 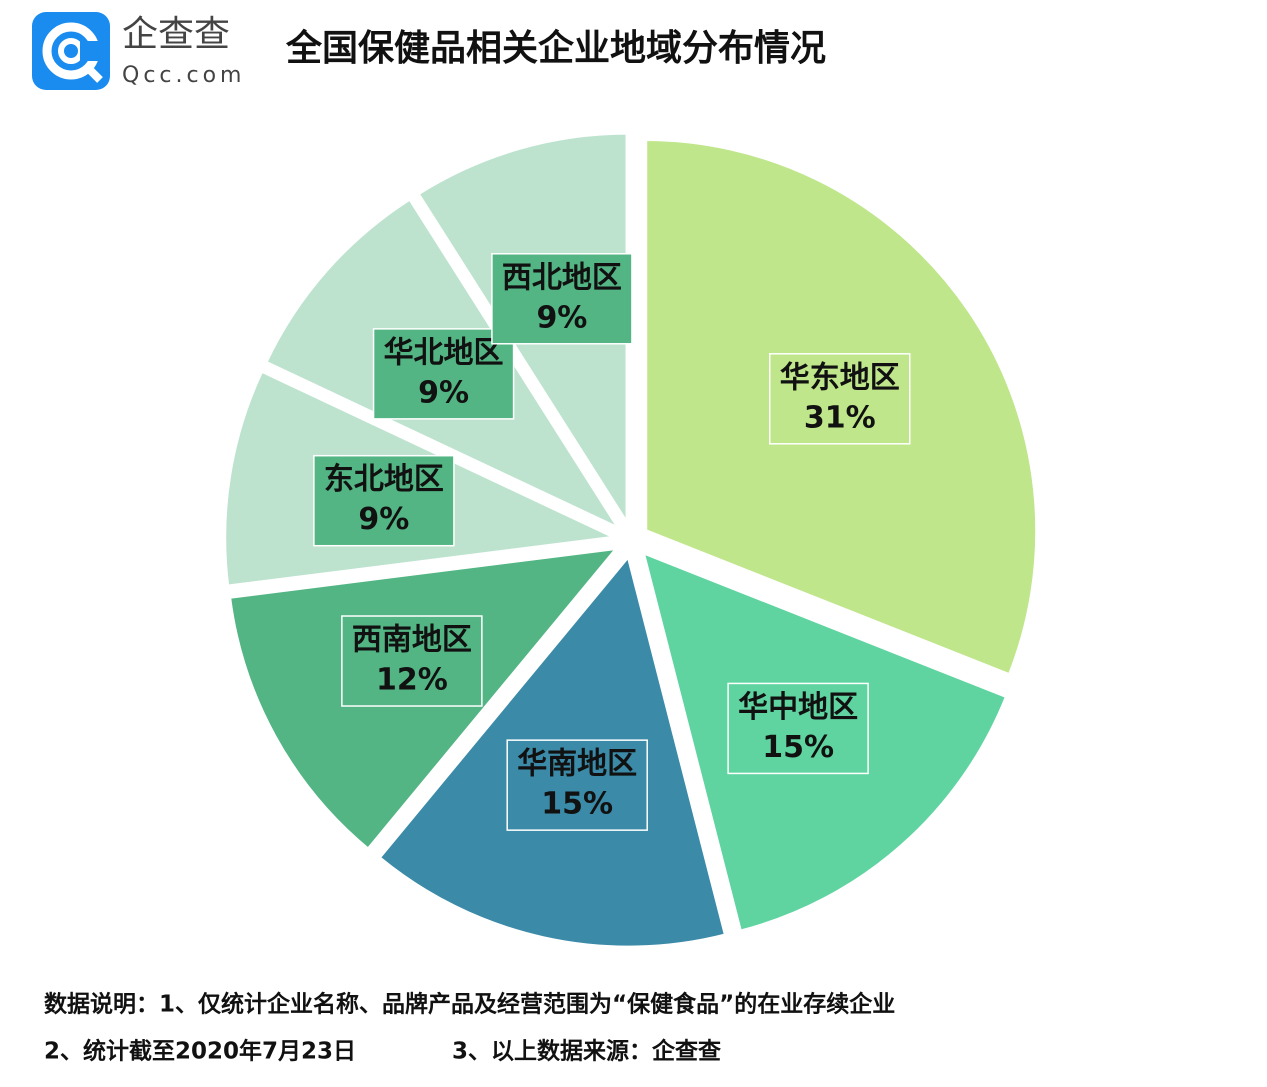 What do you see at coordinates (444, 352) in the screenshot?
I see `slice-label: 华北地区` at bounding box center [444, 352].